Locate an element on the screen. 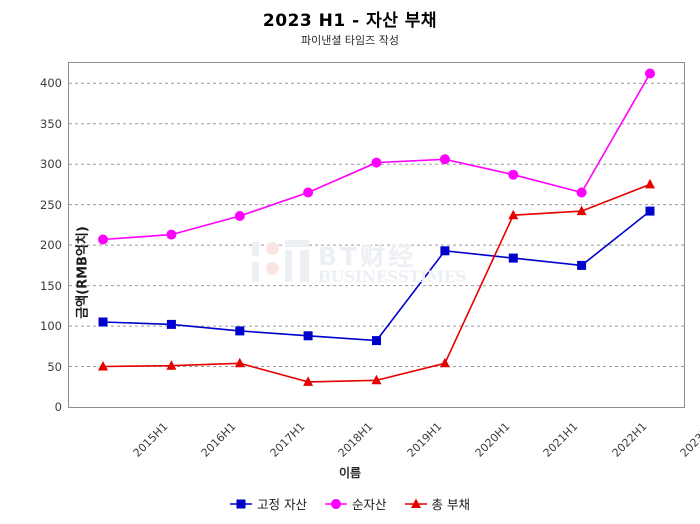 The height and width of the screenshot is (524, 700). x-tick-label: 2015H1 is located at coordinates (150, 440).